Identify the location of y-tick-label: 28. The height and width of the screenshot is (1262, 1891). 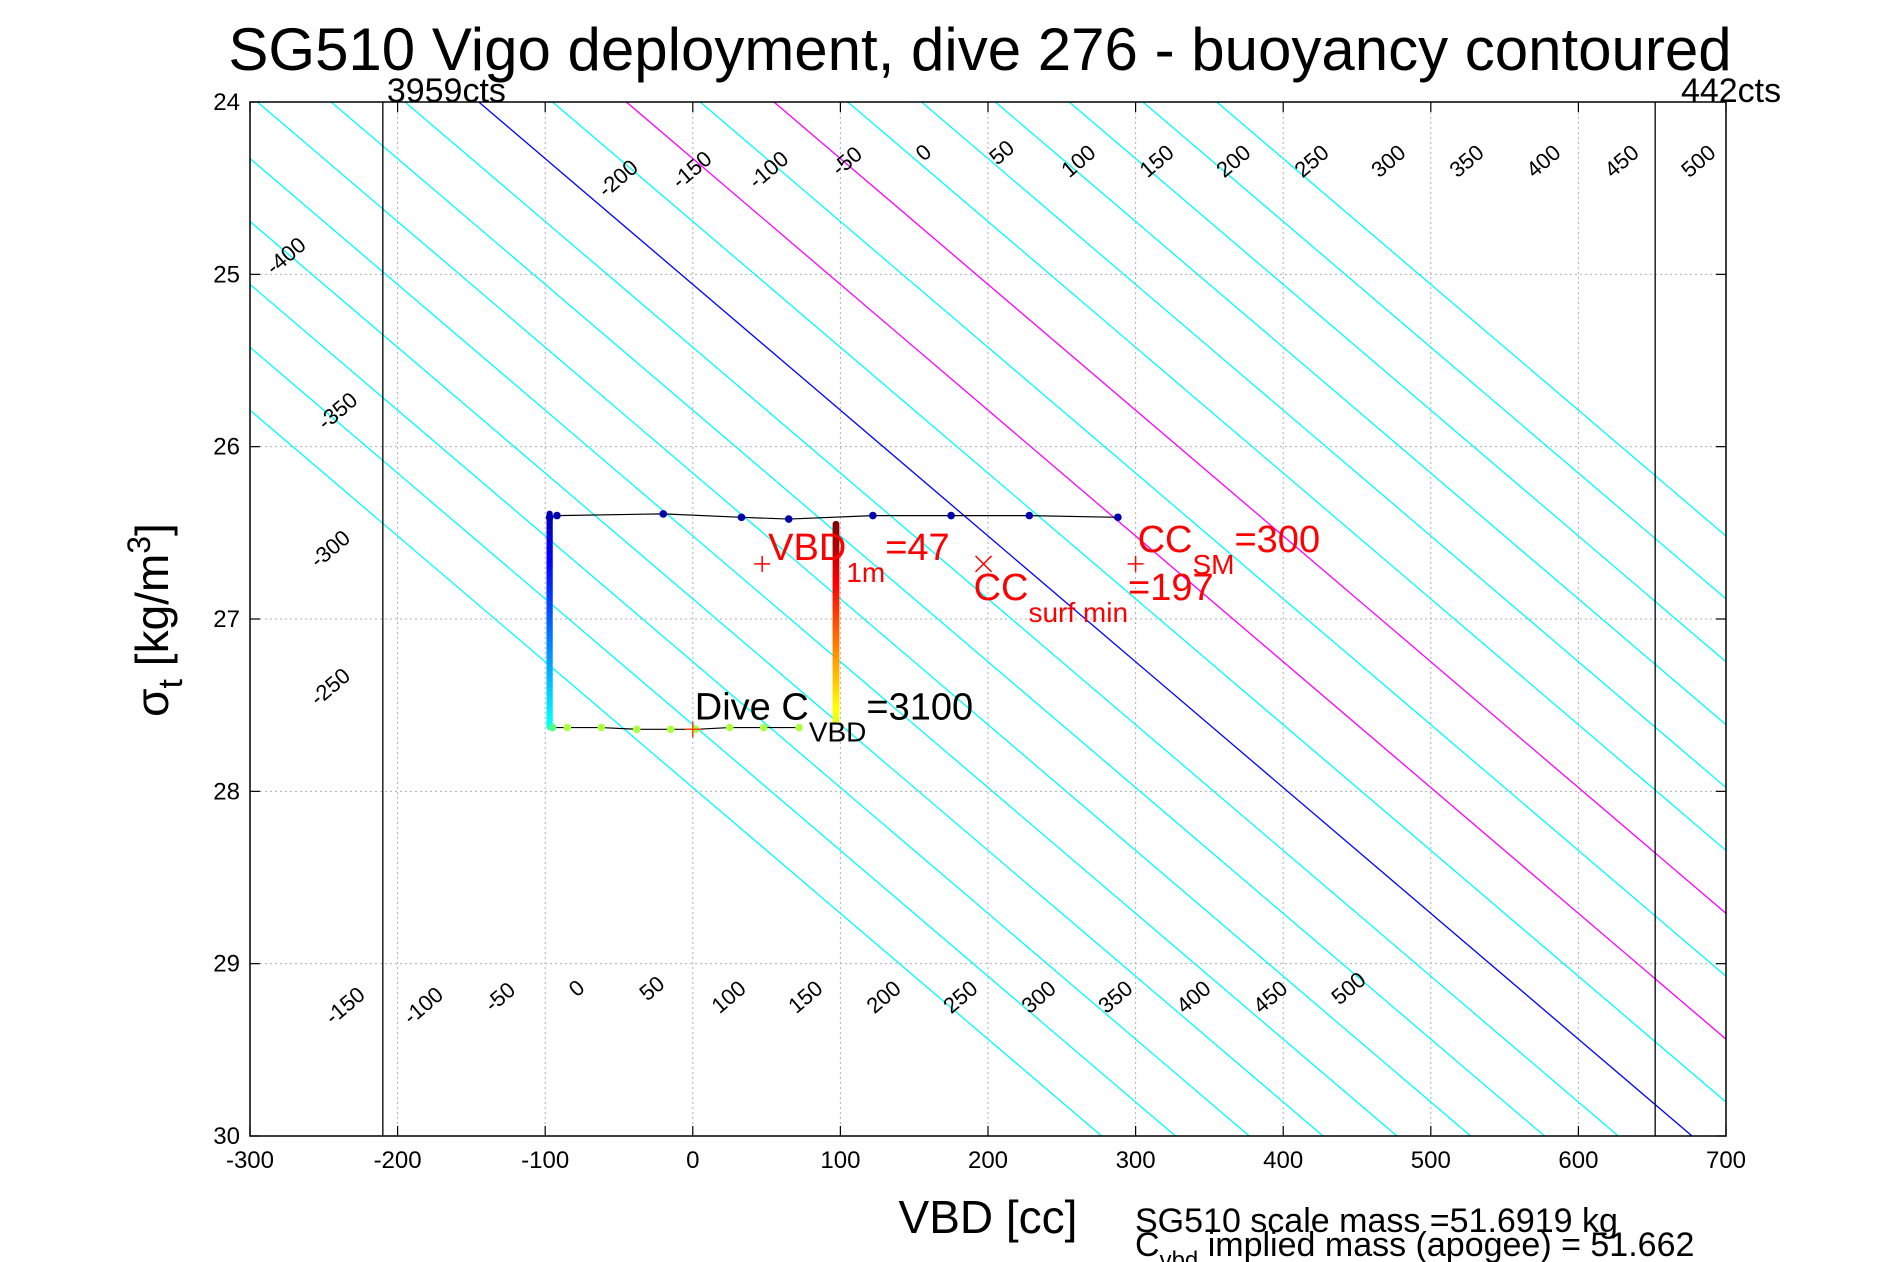
(226, 791).